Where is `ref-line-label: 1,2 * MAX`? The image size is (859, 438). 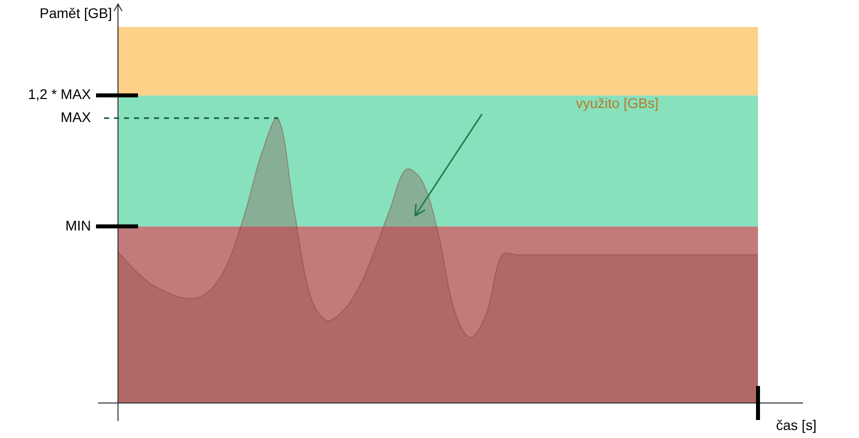 ref-line-label: 1,2 * MAX is located at coordinates (60, 94).